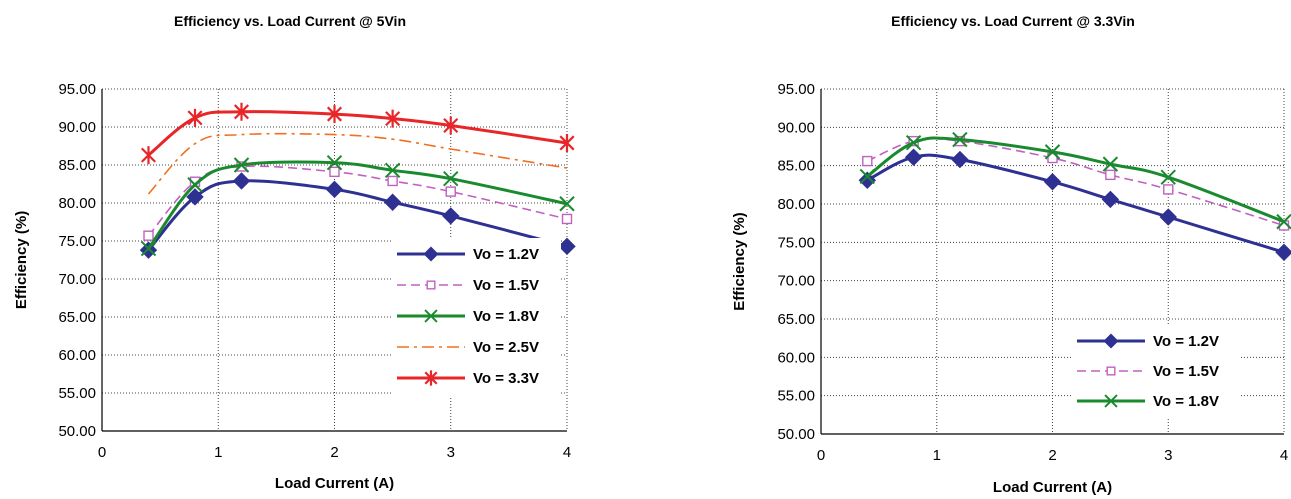  What do you see at coordinates (506, 254) in the screenshot?
I see `legend-label: Vo = 1.2V` at bounding box center [506, 254].